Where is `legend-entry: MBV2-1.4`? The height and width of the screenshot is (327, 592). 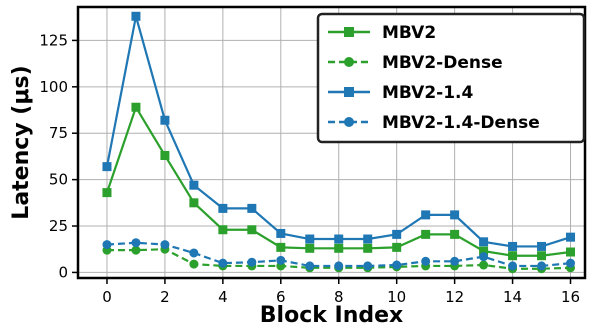
legend-entry: MBV2-1.4 is located at coordinates (401, 93).